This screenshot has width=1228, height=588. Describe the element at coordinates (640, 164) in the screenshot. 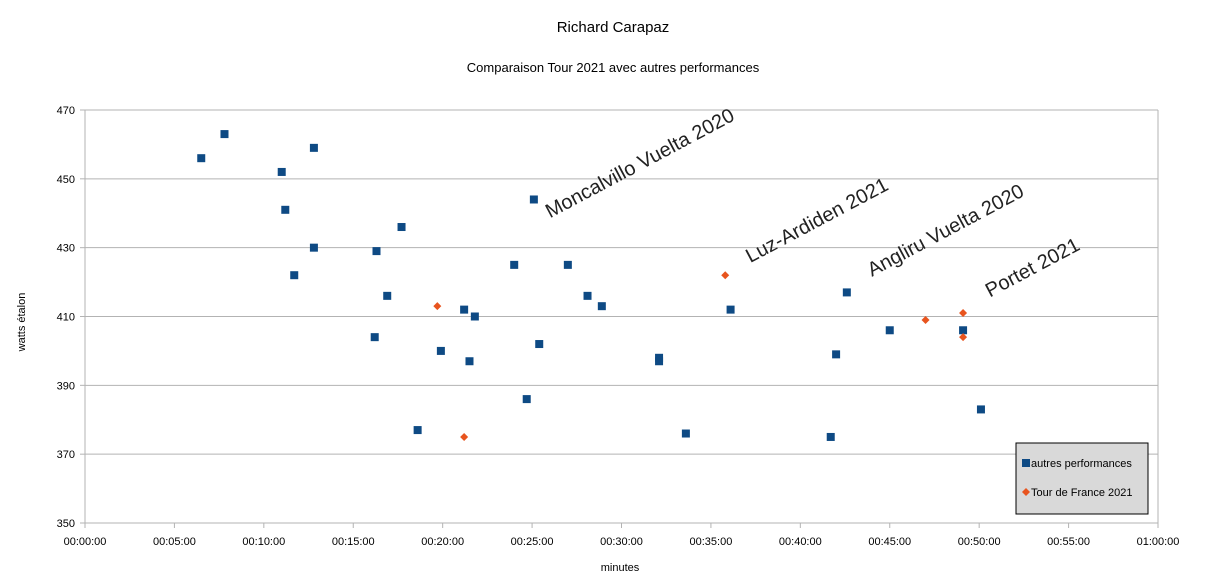

I see `annotation-label: Moncalvillo Vuelta 2020` at that location.